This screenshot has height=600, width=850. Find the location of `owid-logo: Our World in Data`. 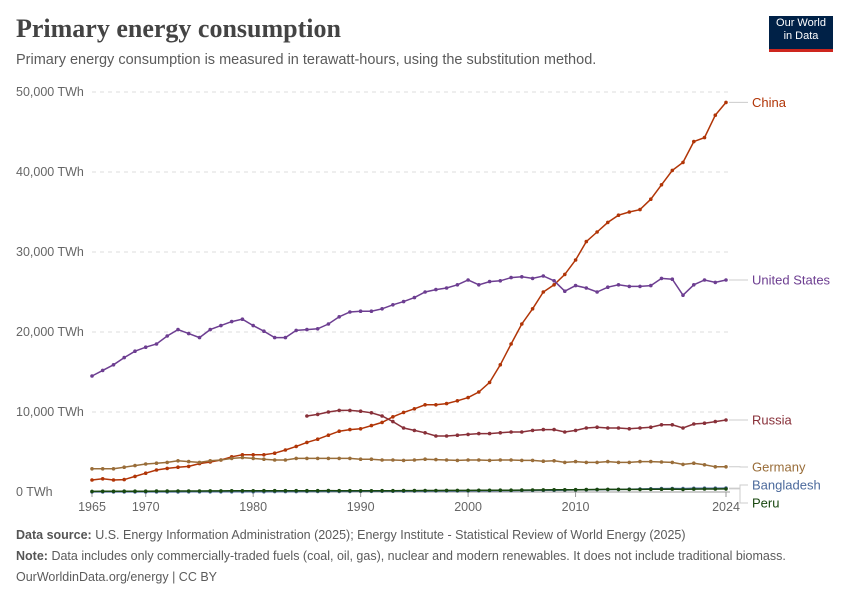

owid-logo: Our World in Data is located at coordinates (801, 34).